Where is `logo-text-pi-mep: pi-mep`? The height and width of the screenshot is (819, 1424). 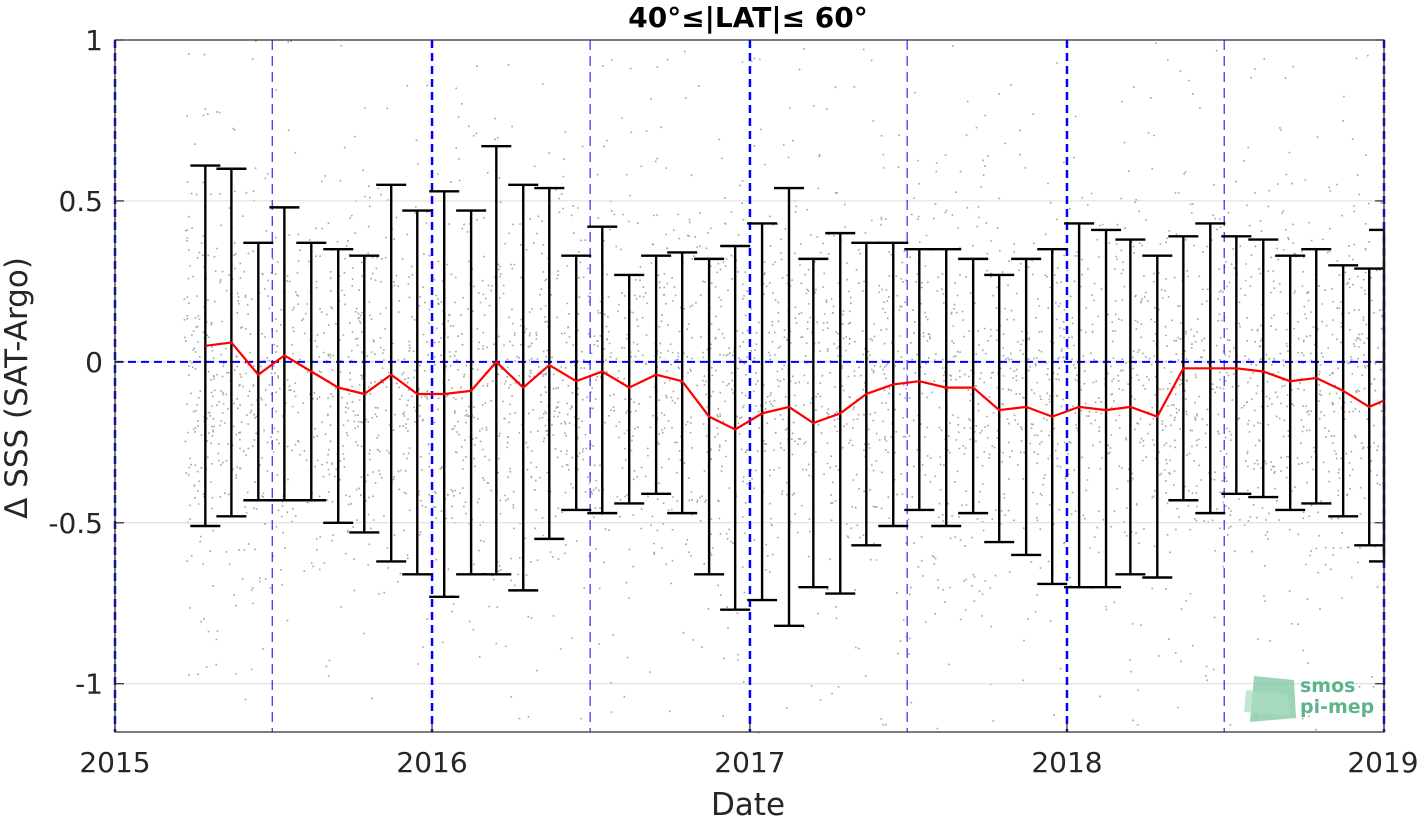
logo-text-pi-mep: pi-mep is located at coordinates (1337, 707).